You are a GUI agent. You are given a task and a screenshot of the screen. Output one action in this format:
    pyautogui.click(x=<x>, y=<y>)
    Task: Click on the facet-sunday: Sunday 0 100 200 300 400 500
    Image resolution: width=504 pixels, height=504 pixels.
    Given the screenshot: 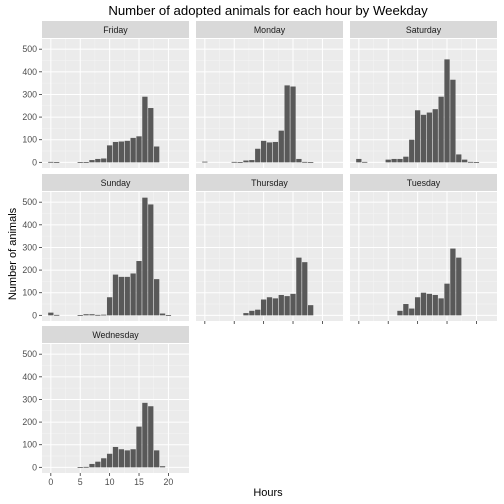 What is the action you would take?
    pyautogui.click(x=105, y=247)
    